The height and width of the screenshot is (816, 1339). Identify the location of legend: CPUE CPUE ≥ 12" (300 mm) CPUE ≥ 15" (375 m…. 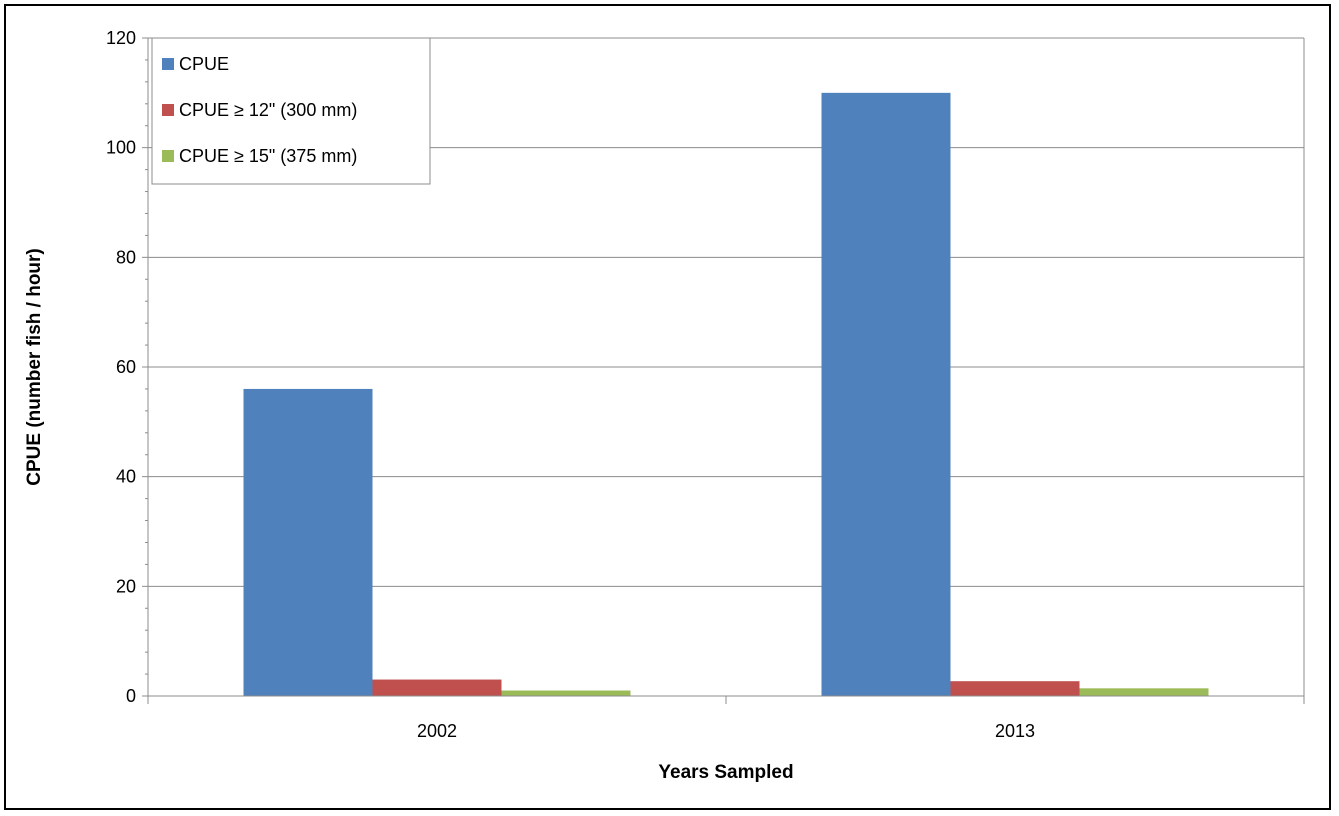
(291, 111).